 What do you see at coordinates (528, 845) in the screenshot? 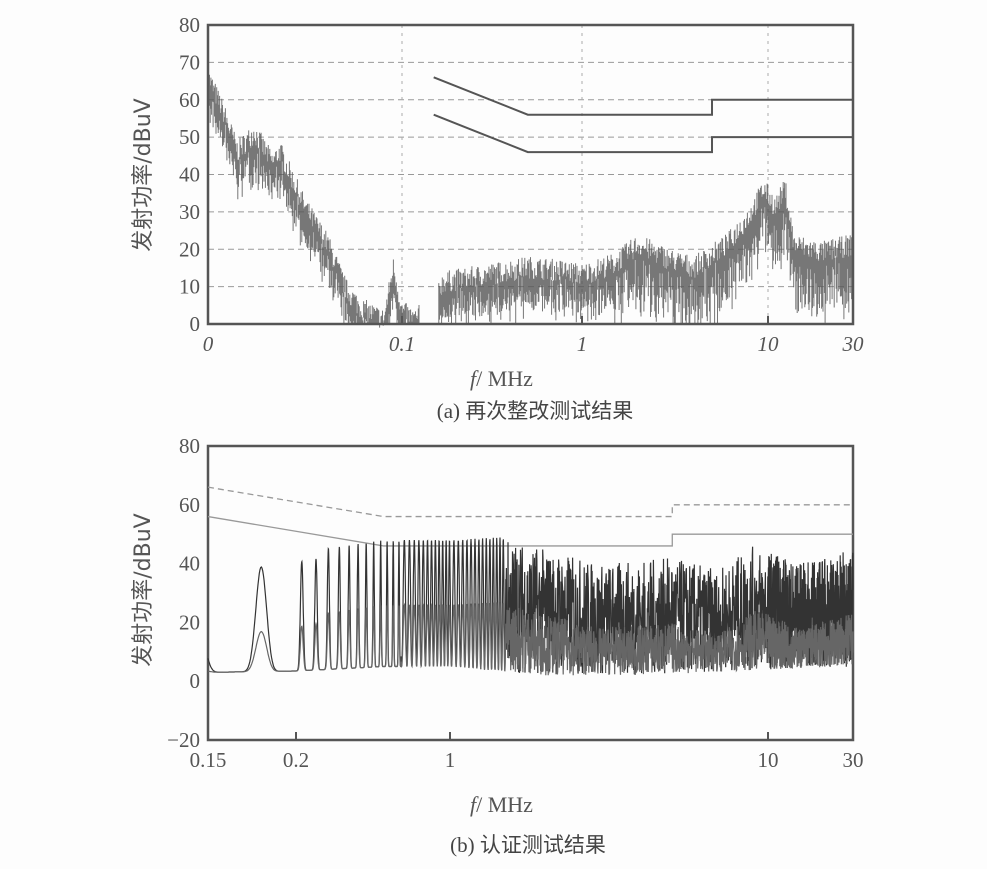
I see `chart-b-caption: (b) 认证测试结果` at bounding box center [528, 845].